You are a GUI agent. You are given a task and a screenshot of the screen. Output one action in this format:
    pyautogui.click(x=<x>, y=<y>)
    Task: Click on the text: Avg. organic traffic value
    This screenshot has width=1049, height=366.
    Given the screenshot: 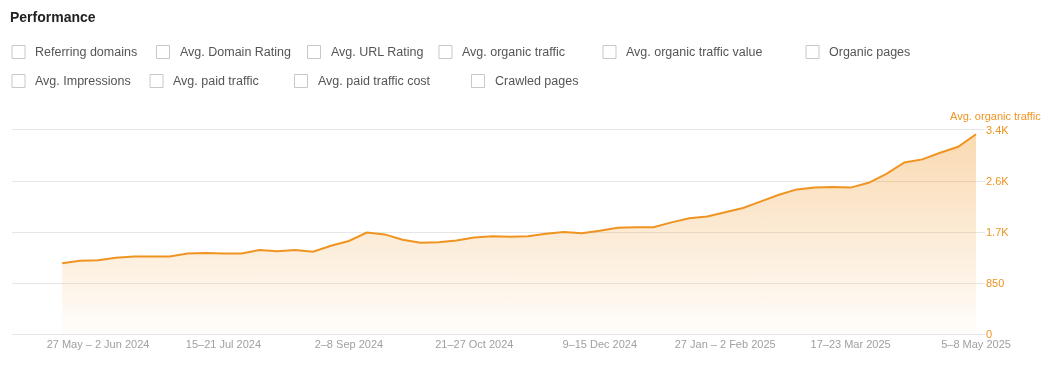 What is the action you would take?
    pyautogui.click(x=694, y=52)
    